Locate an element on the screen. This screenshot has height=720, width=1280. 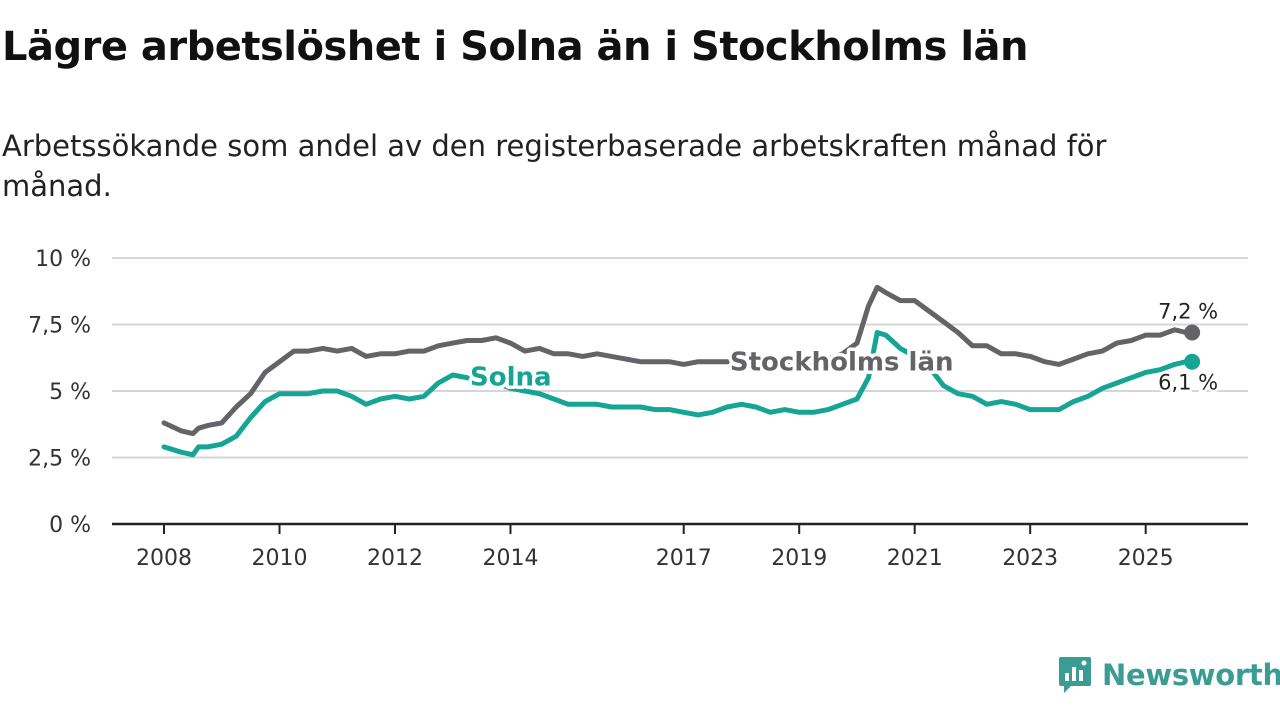
x-tick-label: 2023 is located at coordinates (1030, 558).